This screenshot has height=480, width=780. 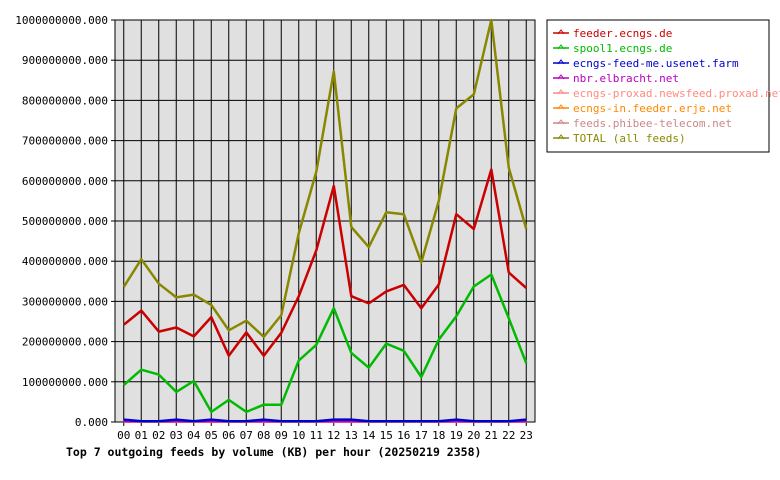 I want to click on x-tick-label: 19, so click(x=456, y=435).